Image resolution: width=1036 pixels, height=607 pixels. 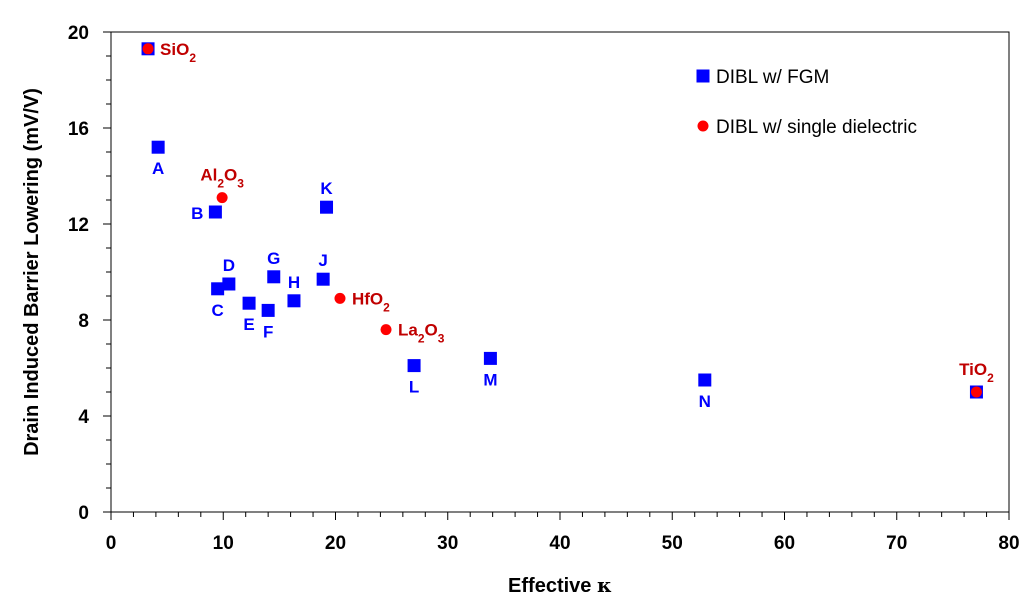 I want to click on point-label-m: M, so click(x=490, y=379).